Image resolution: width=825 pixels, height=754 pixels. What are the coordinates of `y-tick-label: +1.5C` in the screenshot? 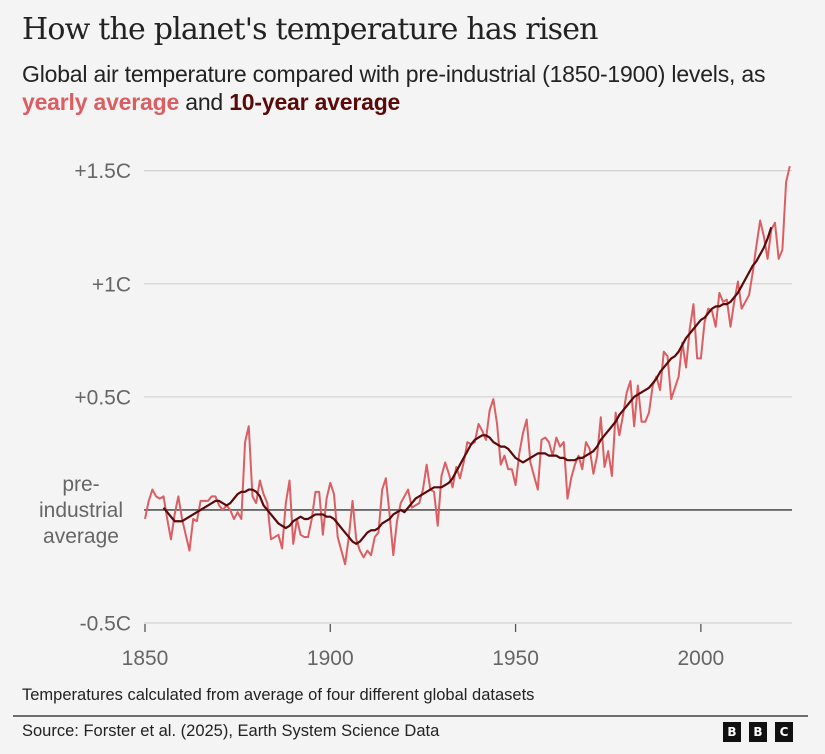 It's located at (102, 171).